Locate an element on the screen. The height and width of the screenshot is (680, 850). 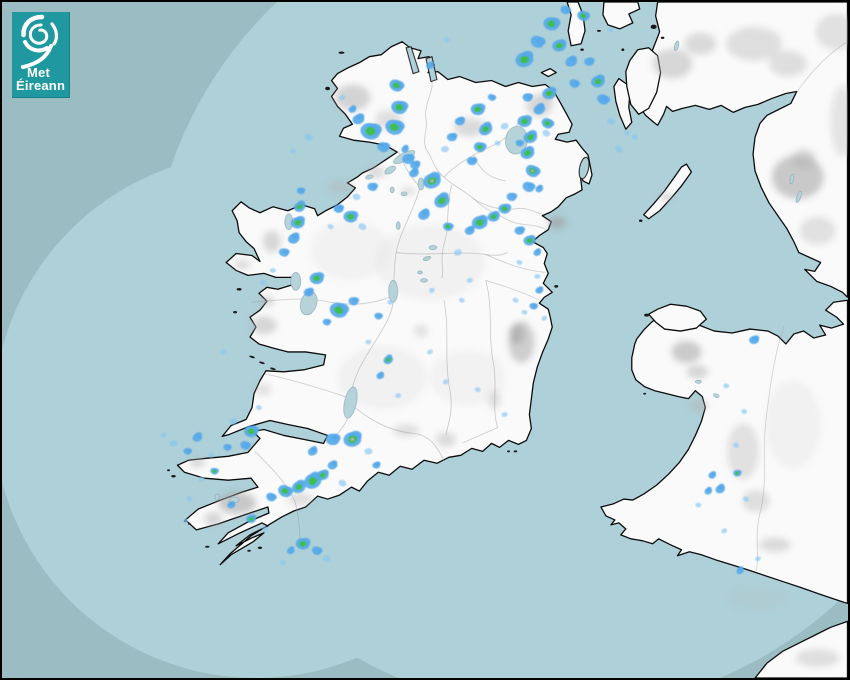
isle-of-man-landmass is located at coordinates (668, 191).